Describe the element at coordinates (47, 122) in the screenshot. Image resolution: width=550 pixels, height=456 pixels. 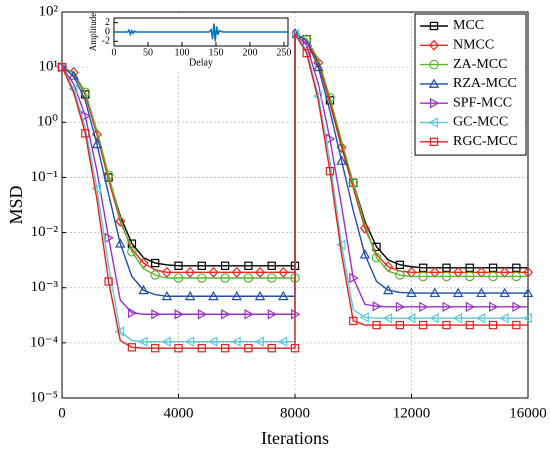
I see `y-tick-label: 10⁰` at that location.